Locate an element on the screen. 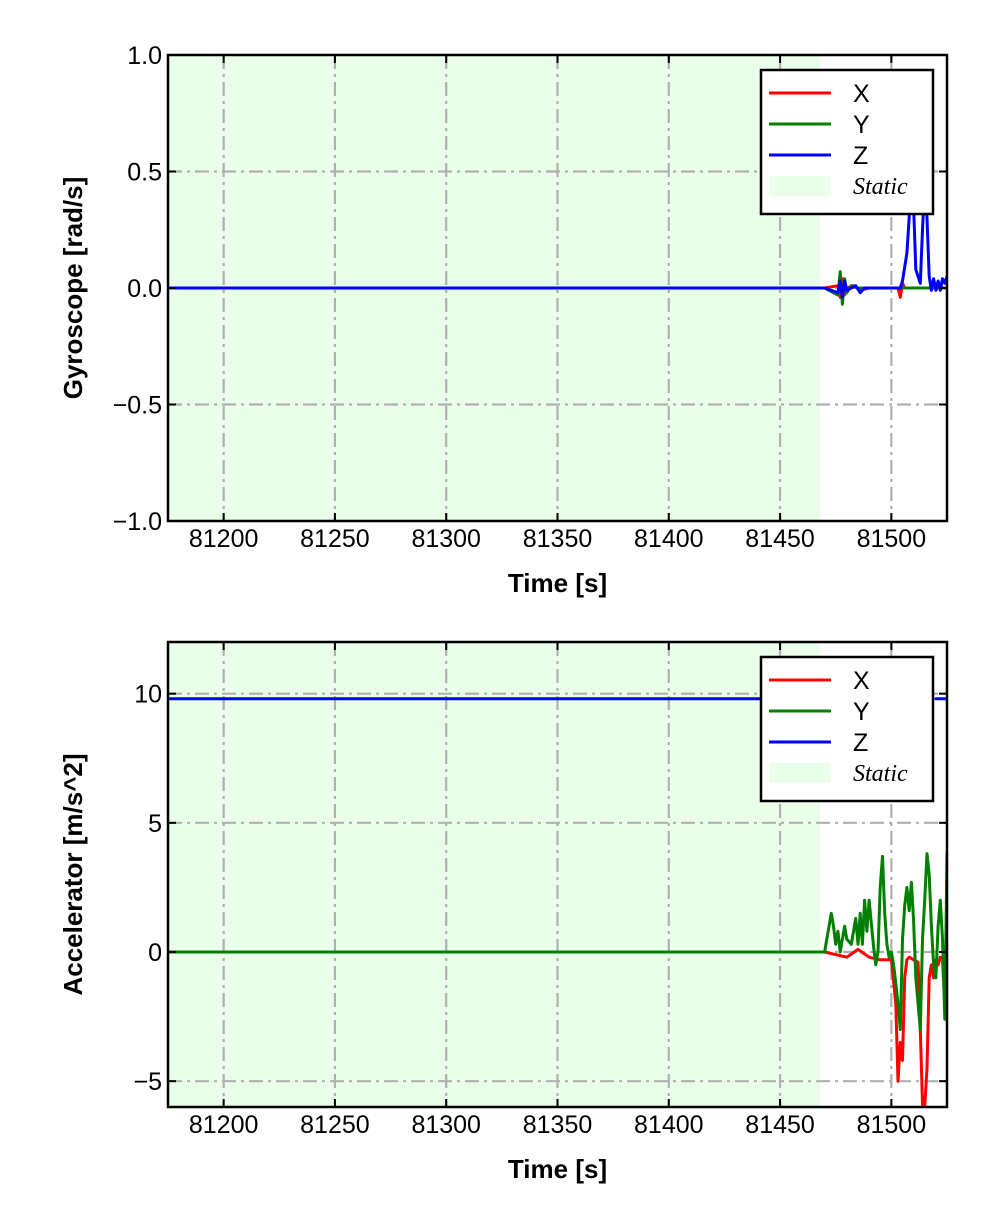 The width and height of the screenshot is (992, 1228). y-tick-label: 5 is located at coordinates (155, 824).